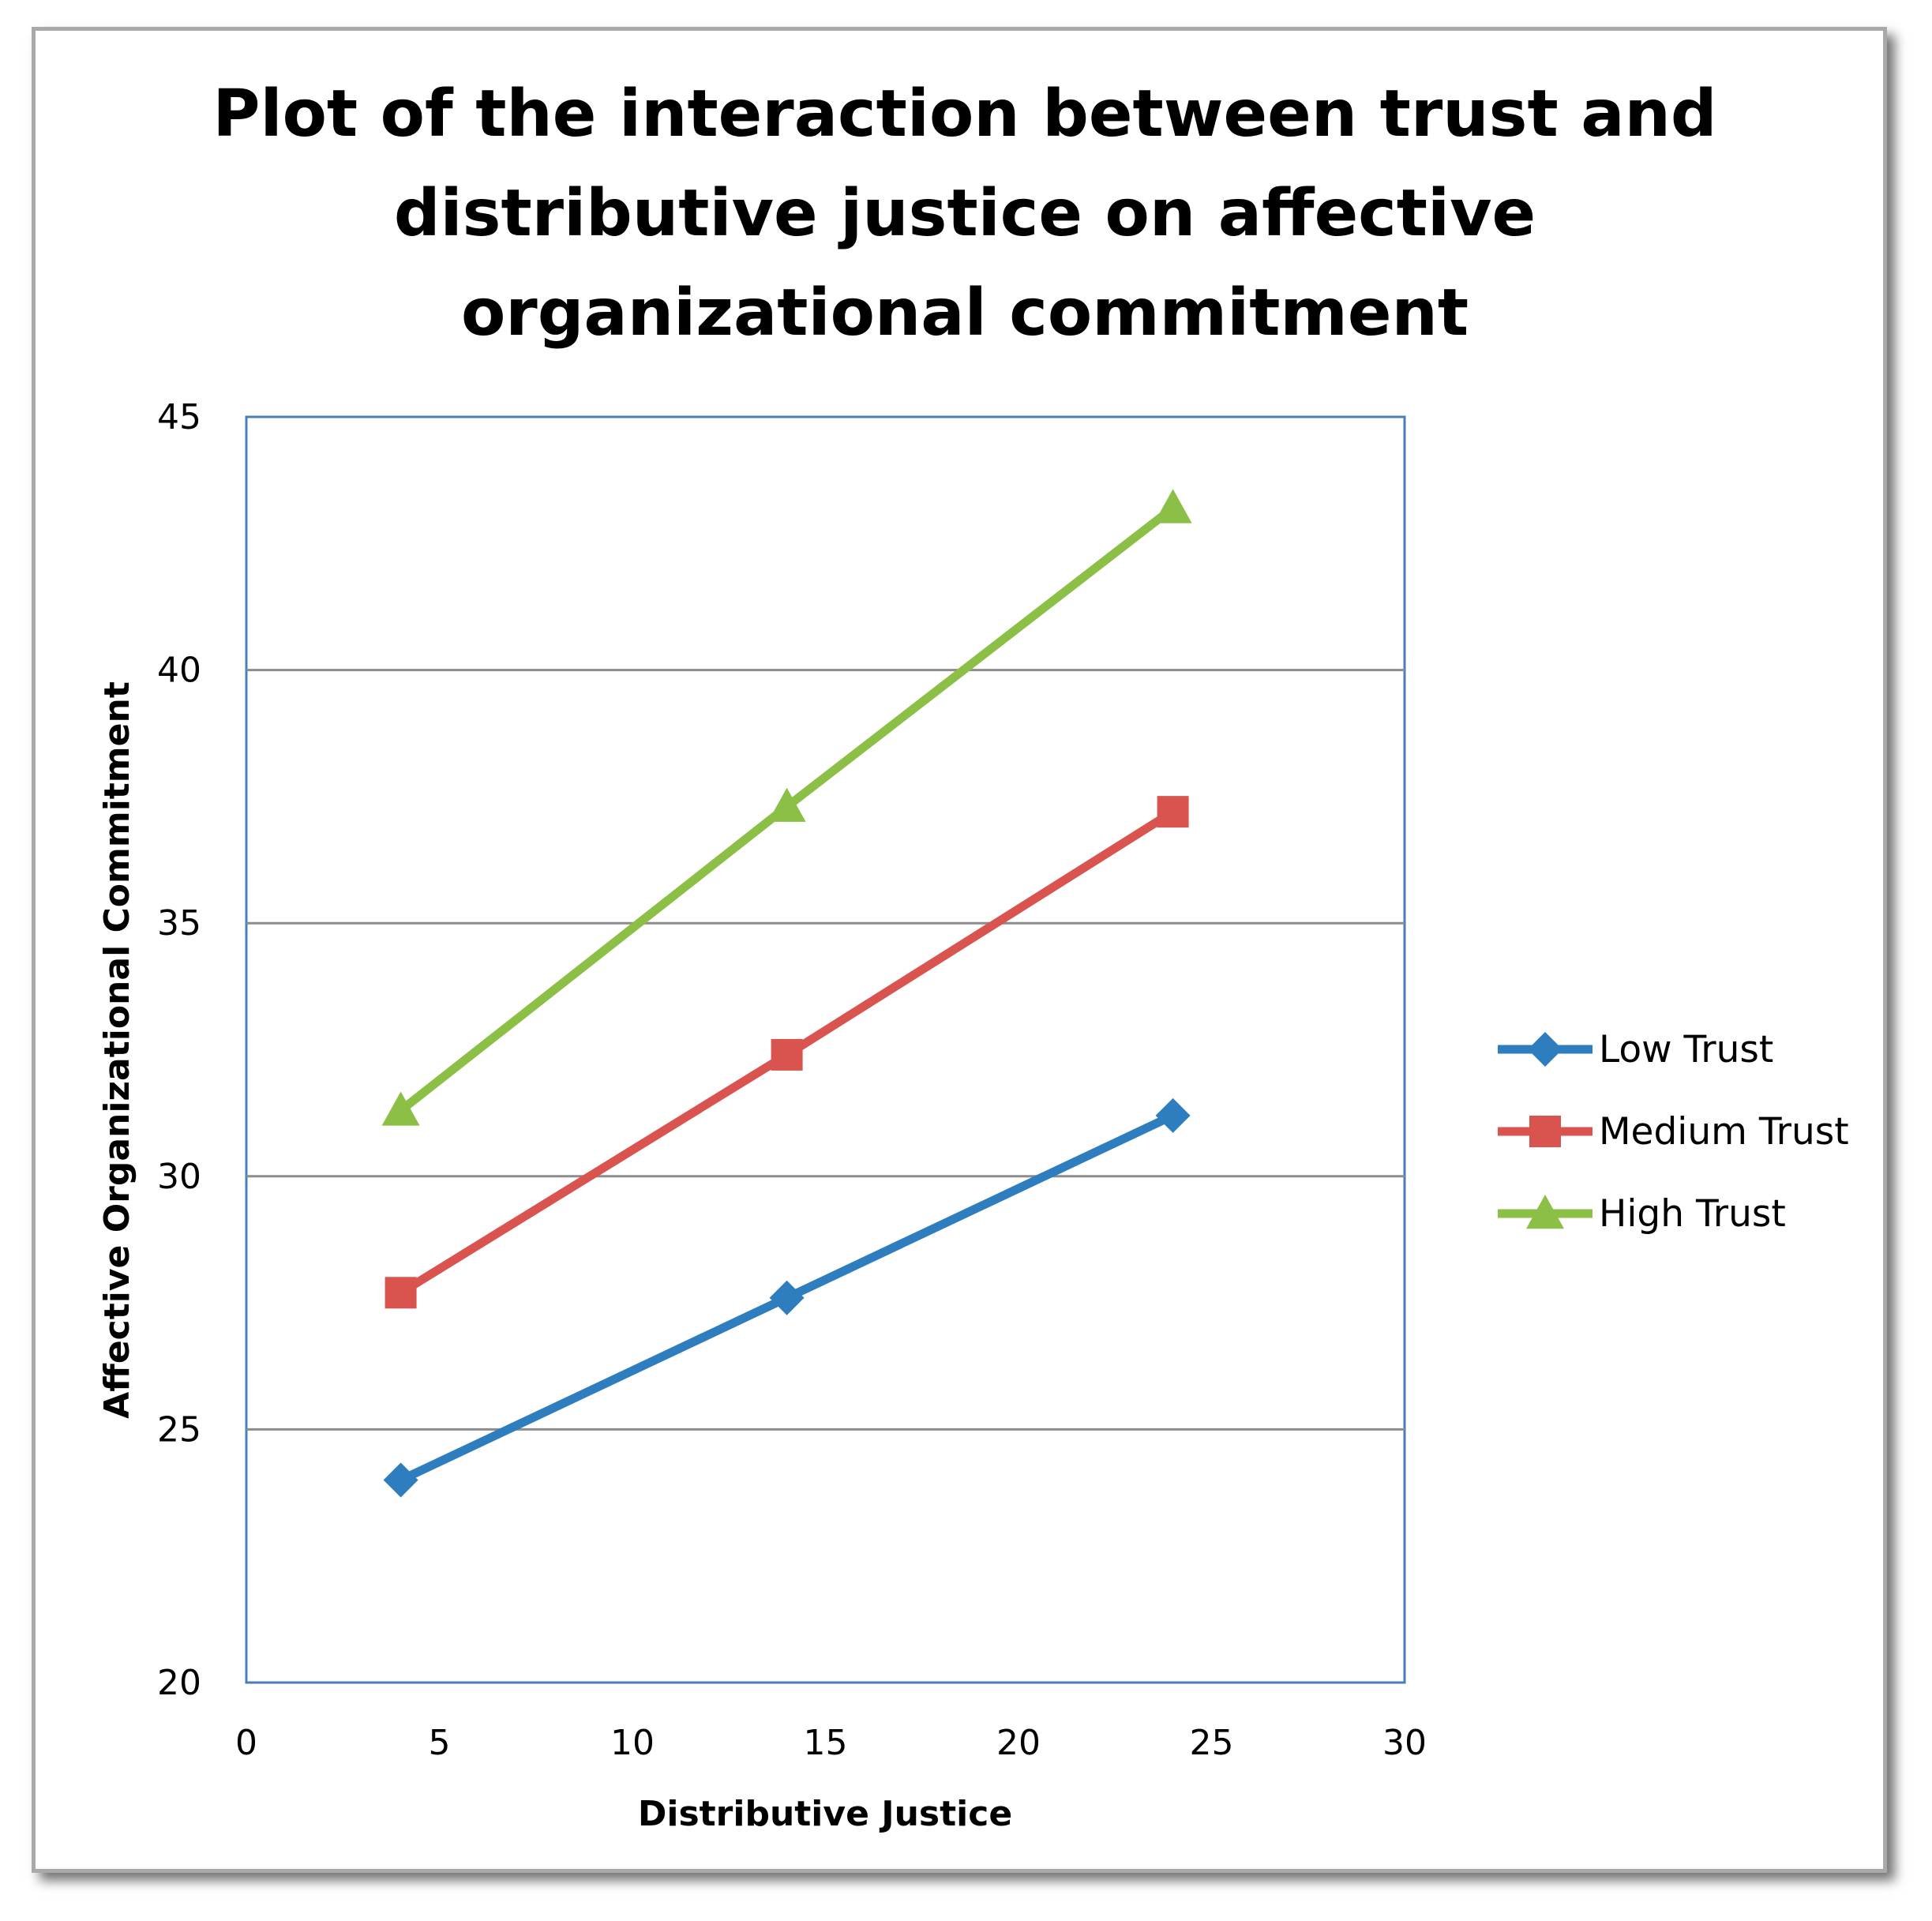 The image size is (1932, 1921). I want to click on x-tick-label: 30, so click(1405, 1743).